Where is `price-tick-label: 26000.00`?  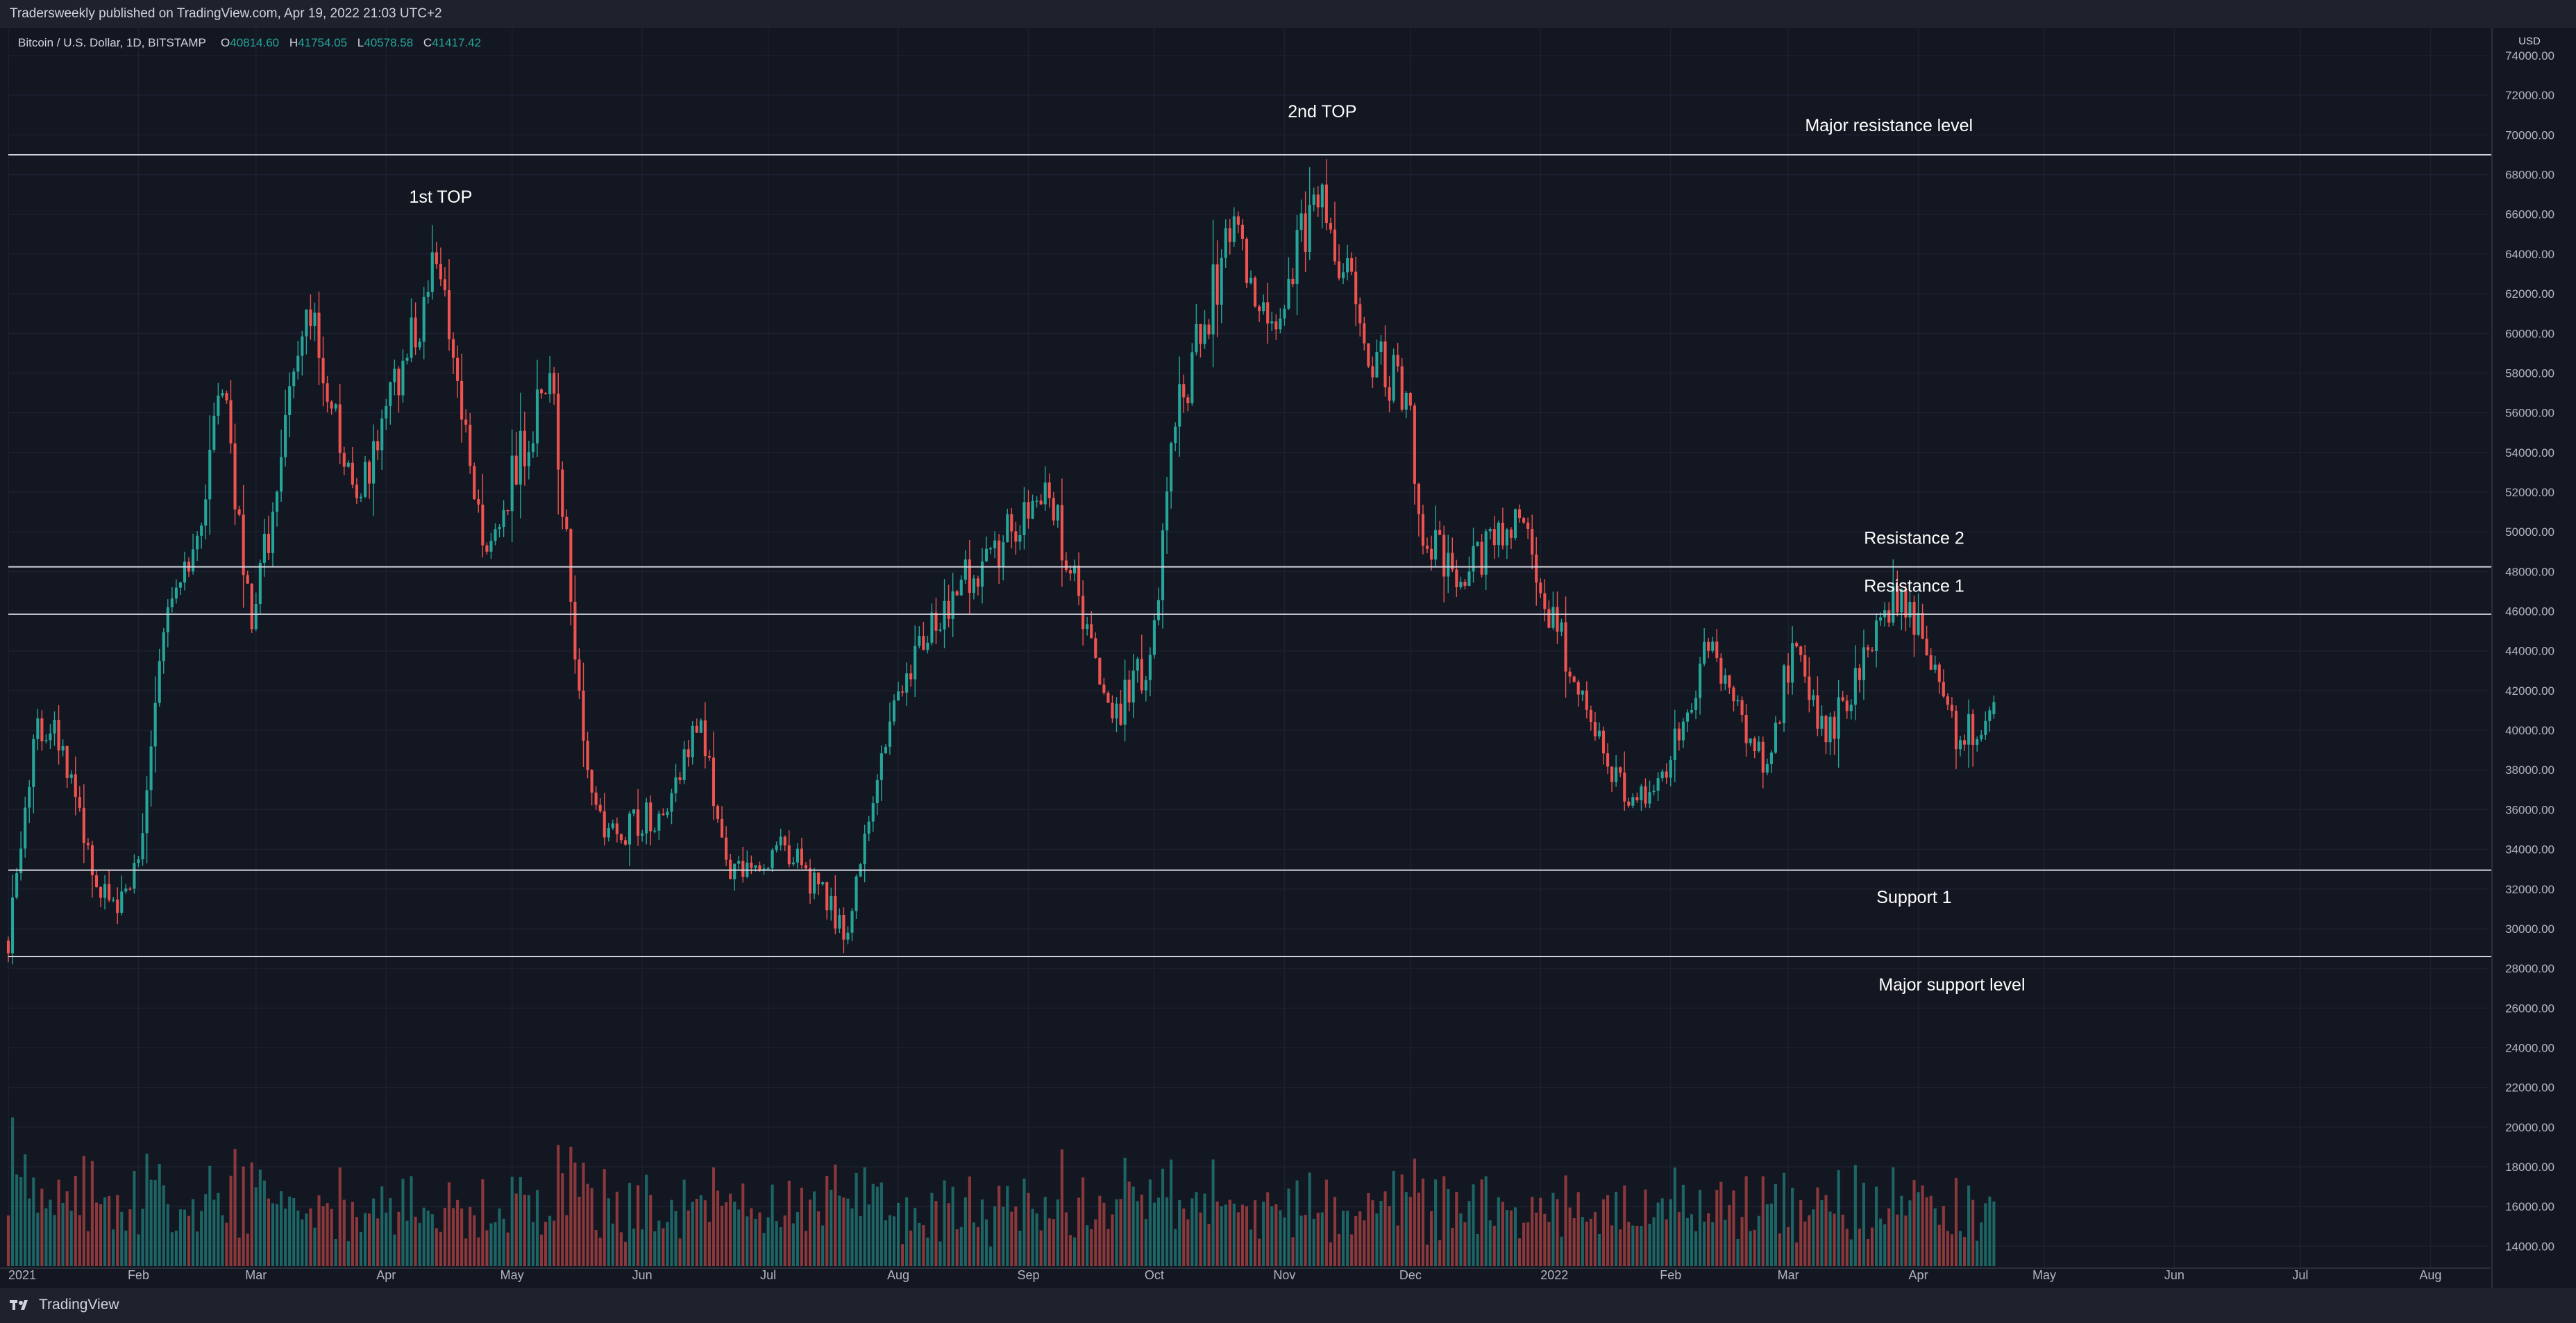 price-tick-label: 26000.00 is located at coordinates (2529, 1008).